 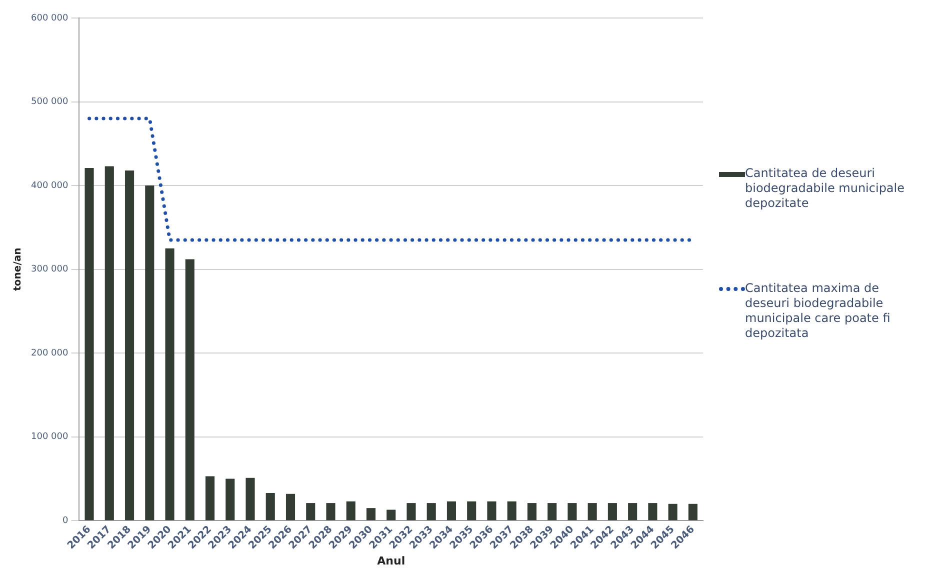 What do you see at coordinates (49, 102) in the screenshot?
I see `y-tick-label: 500 000` at bounding box center [49, 102].